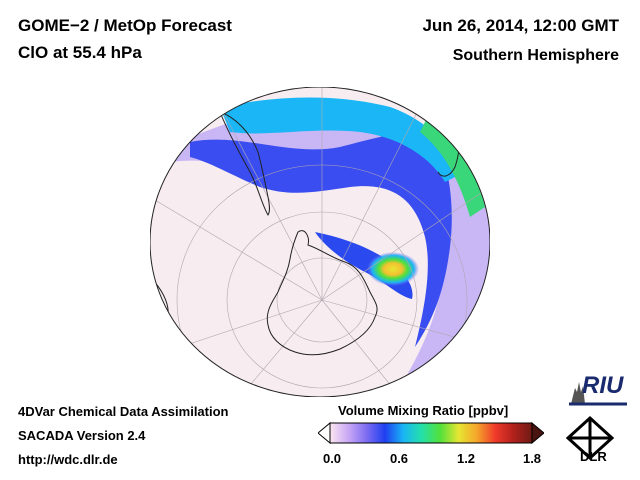 The width and height of the screenshot is (640, 480). I want to click on dlr-logo-icon, so click(590, 438).